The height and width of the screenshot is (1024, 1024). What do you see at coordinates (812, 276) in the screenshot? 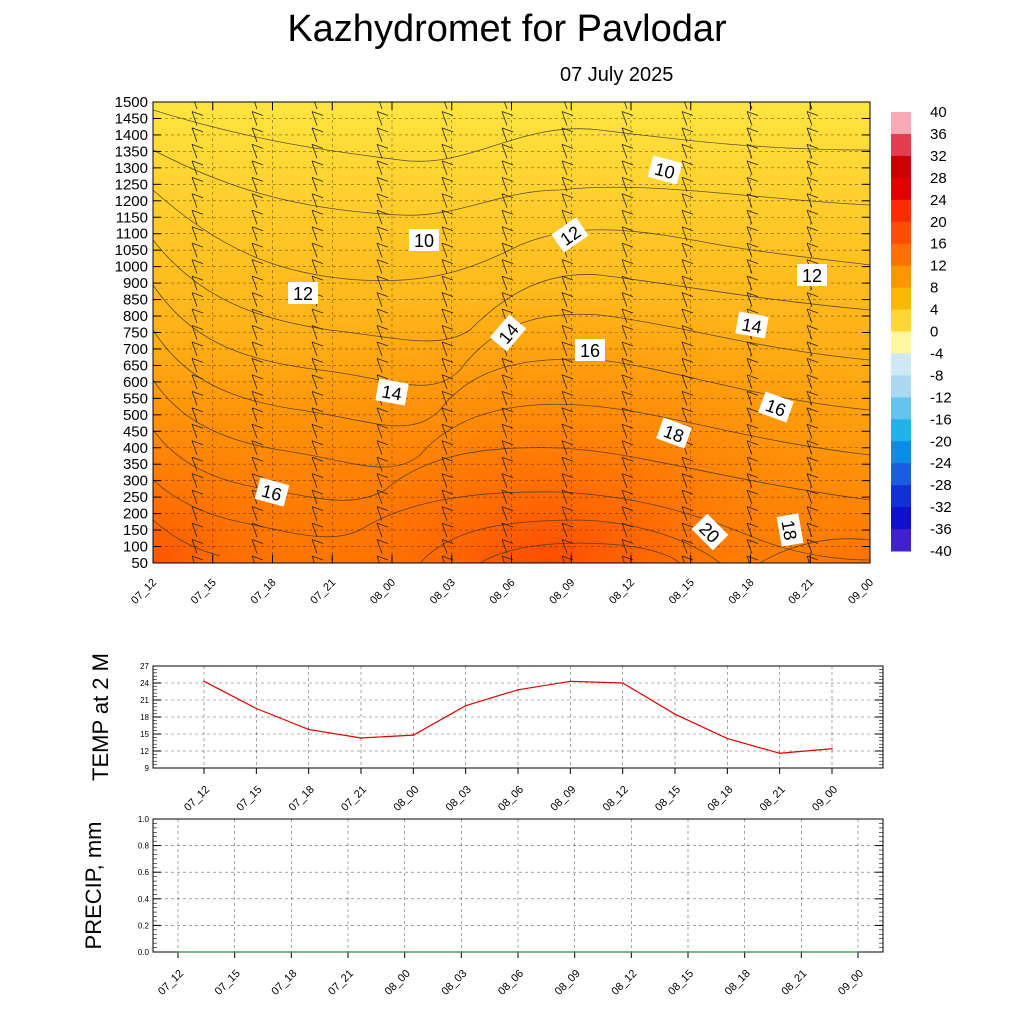
I see `contour-label-text: 12` at bounding box center [812, 276].